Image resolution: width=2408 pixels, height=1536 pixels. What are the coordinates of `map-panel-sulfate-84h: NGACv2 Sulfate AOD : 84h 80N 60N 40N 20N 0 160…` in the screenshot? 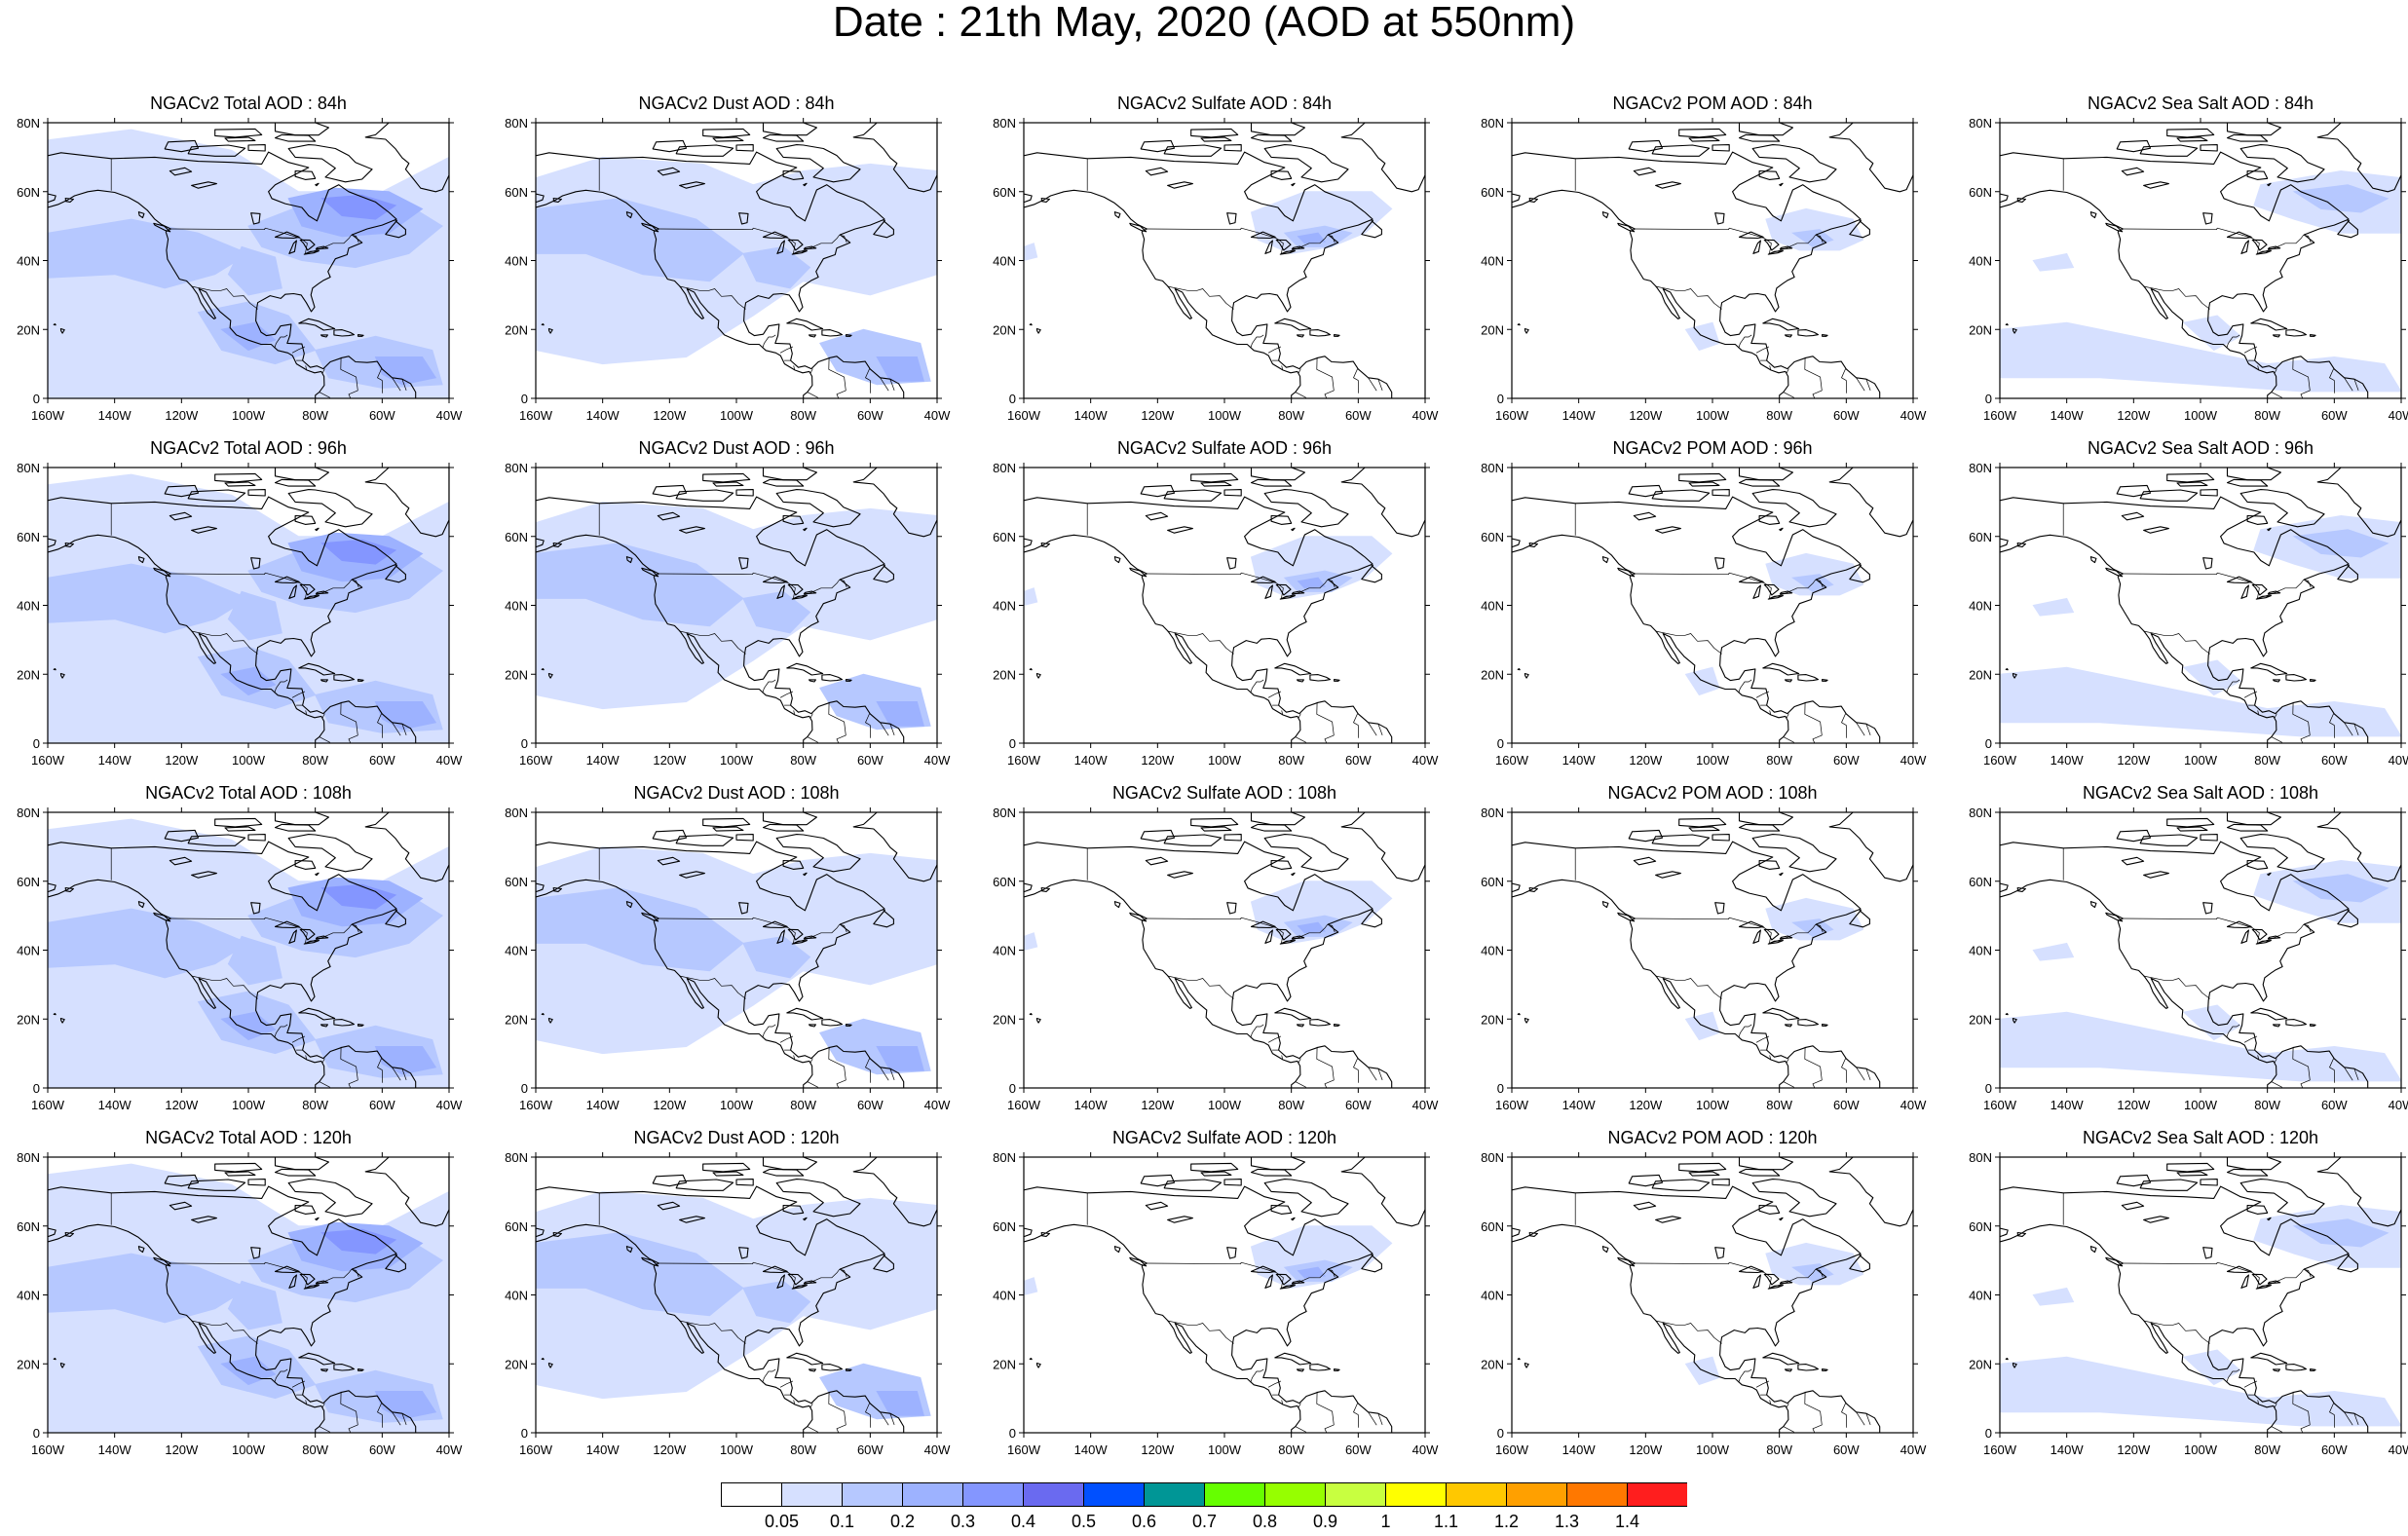 It's located at (1214, 252).